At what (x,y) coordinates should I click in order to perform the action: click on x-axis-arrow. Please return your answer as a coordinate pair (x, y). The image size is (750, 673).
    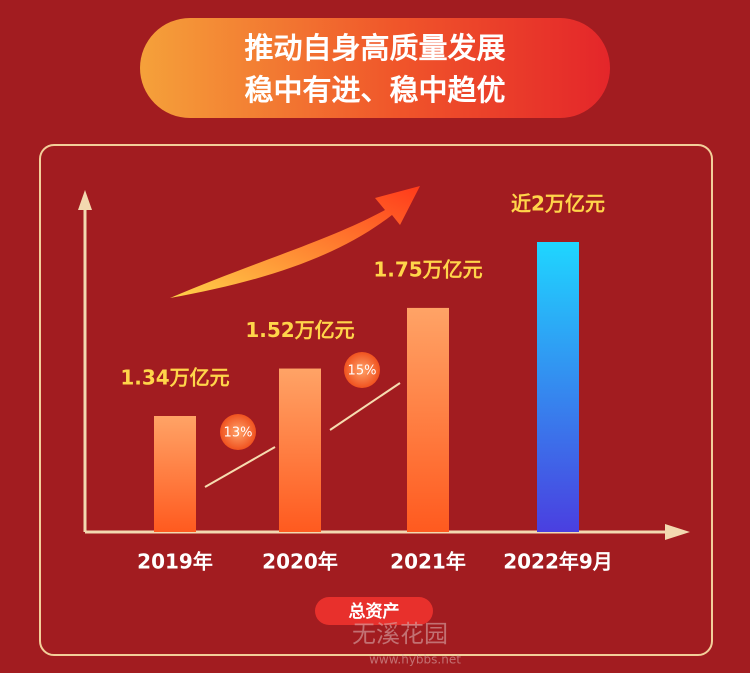
    Looking at the image, I should click on (677, 532).